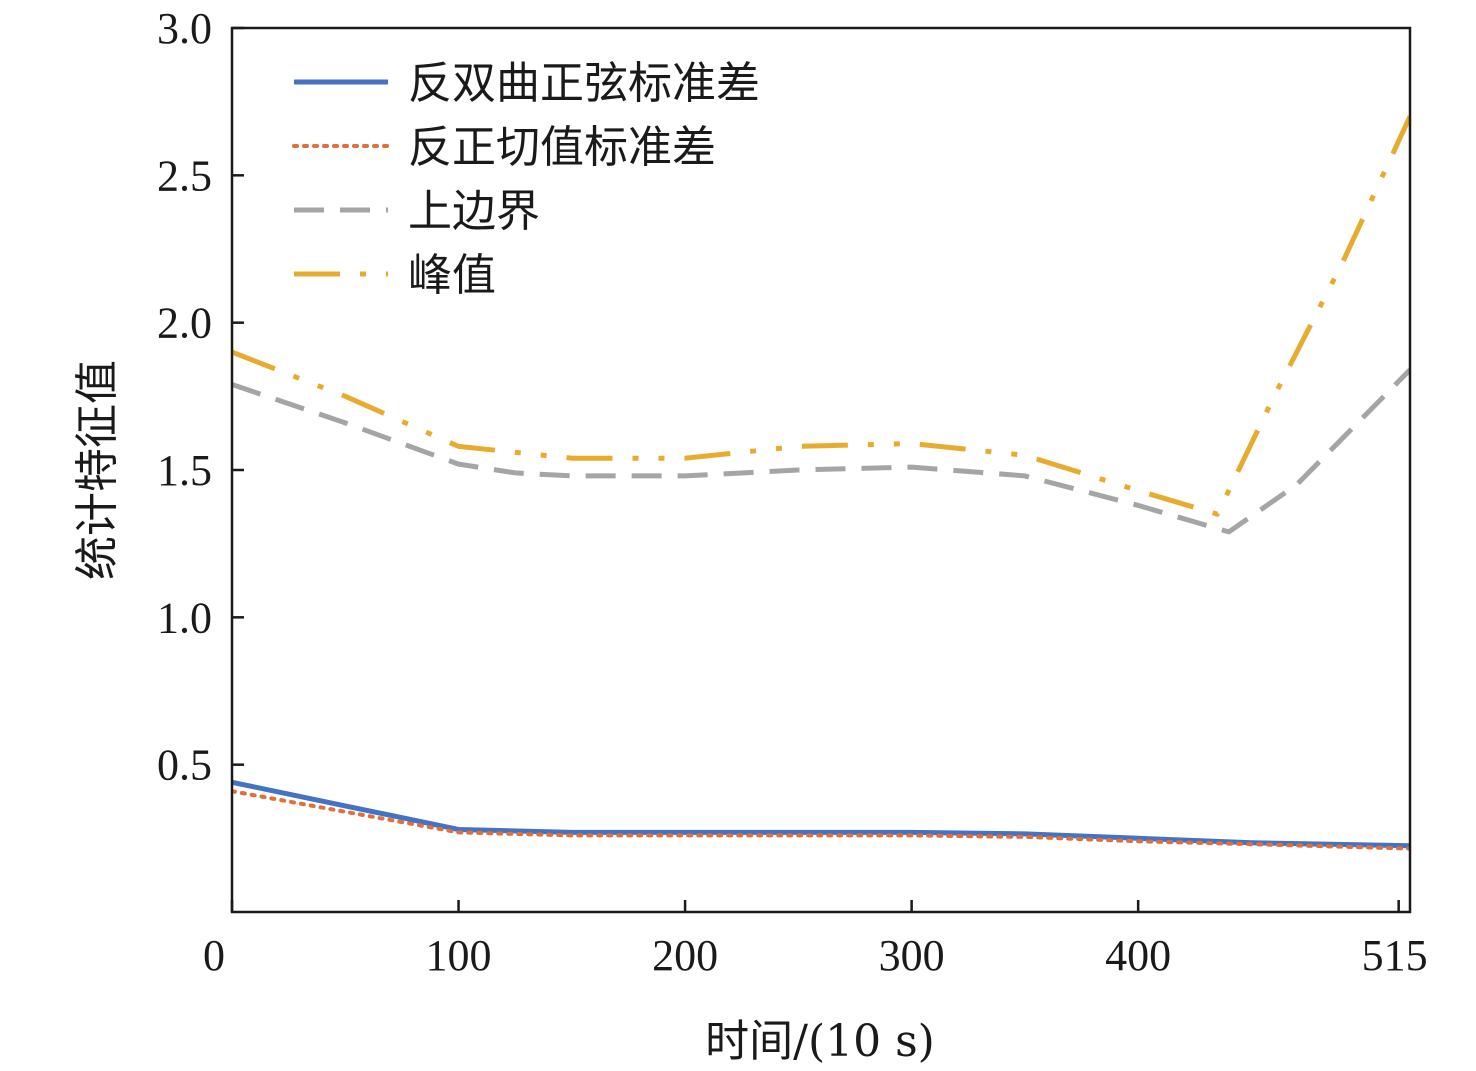 The image size is (1476, 1071). I want to click on legend-label-2: 反正切值标准差, so click(562, 147).